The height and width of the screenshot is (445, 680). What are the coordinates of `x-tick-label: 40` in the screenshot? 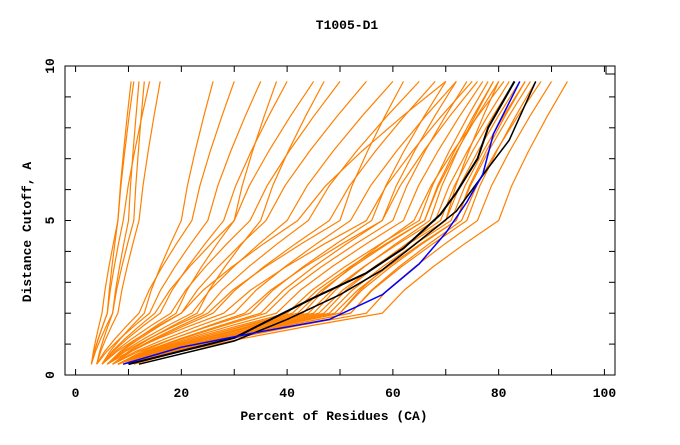 It's located at (287, 393).